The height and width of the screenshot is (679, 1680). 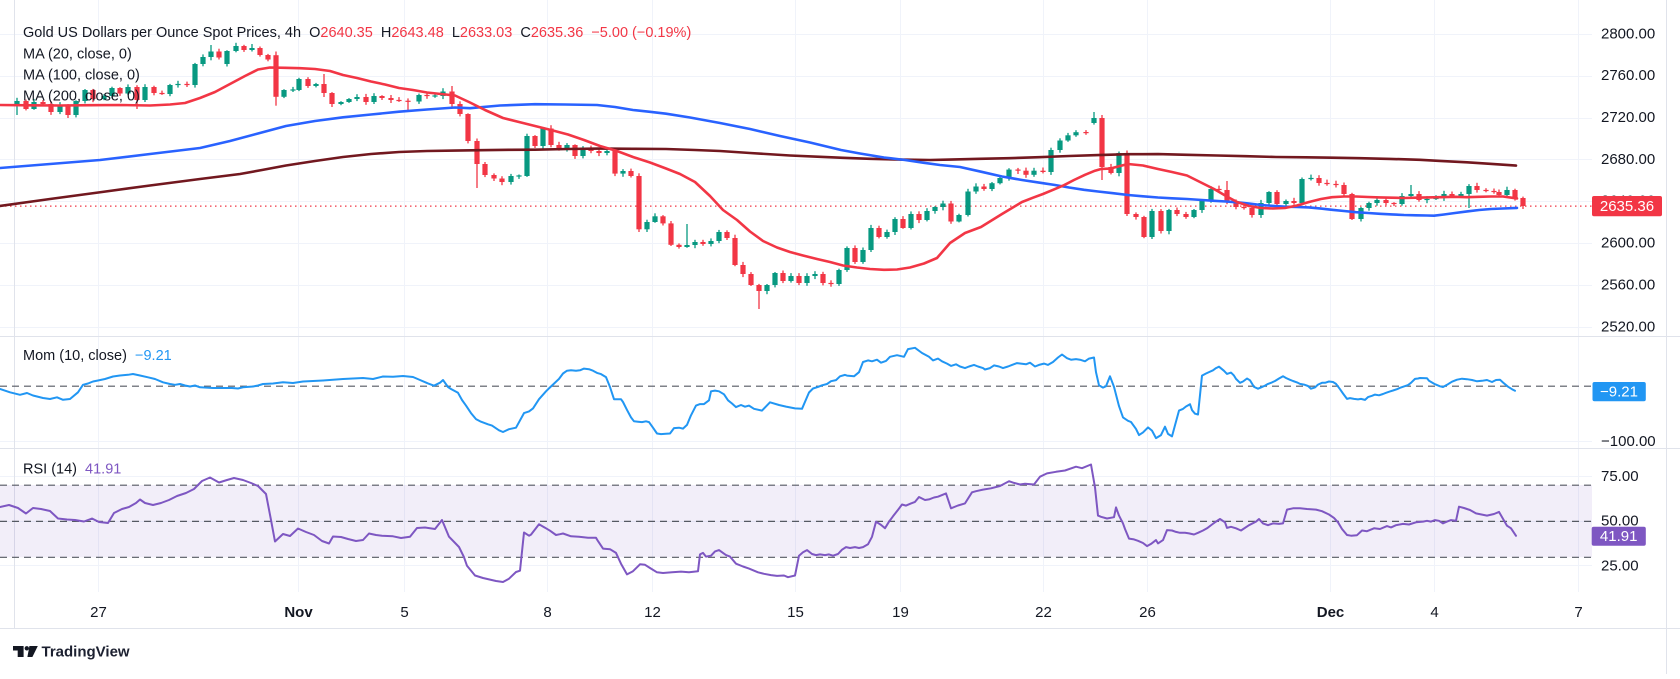 What do you see at coordinates (1619, 391) in the screenshot?
I see `svg-text: −9.21` at bounding box center [1619, 391].